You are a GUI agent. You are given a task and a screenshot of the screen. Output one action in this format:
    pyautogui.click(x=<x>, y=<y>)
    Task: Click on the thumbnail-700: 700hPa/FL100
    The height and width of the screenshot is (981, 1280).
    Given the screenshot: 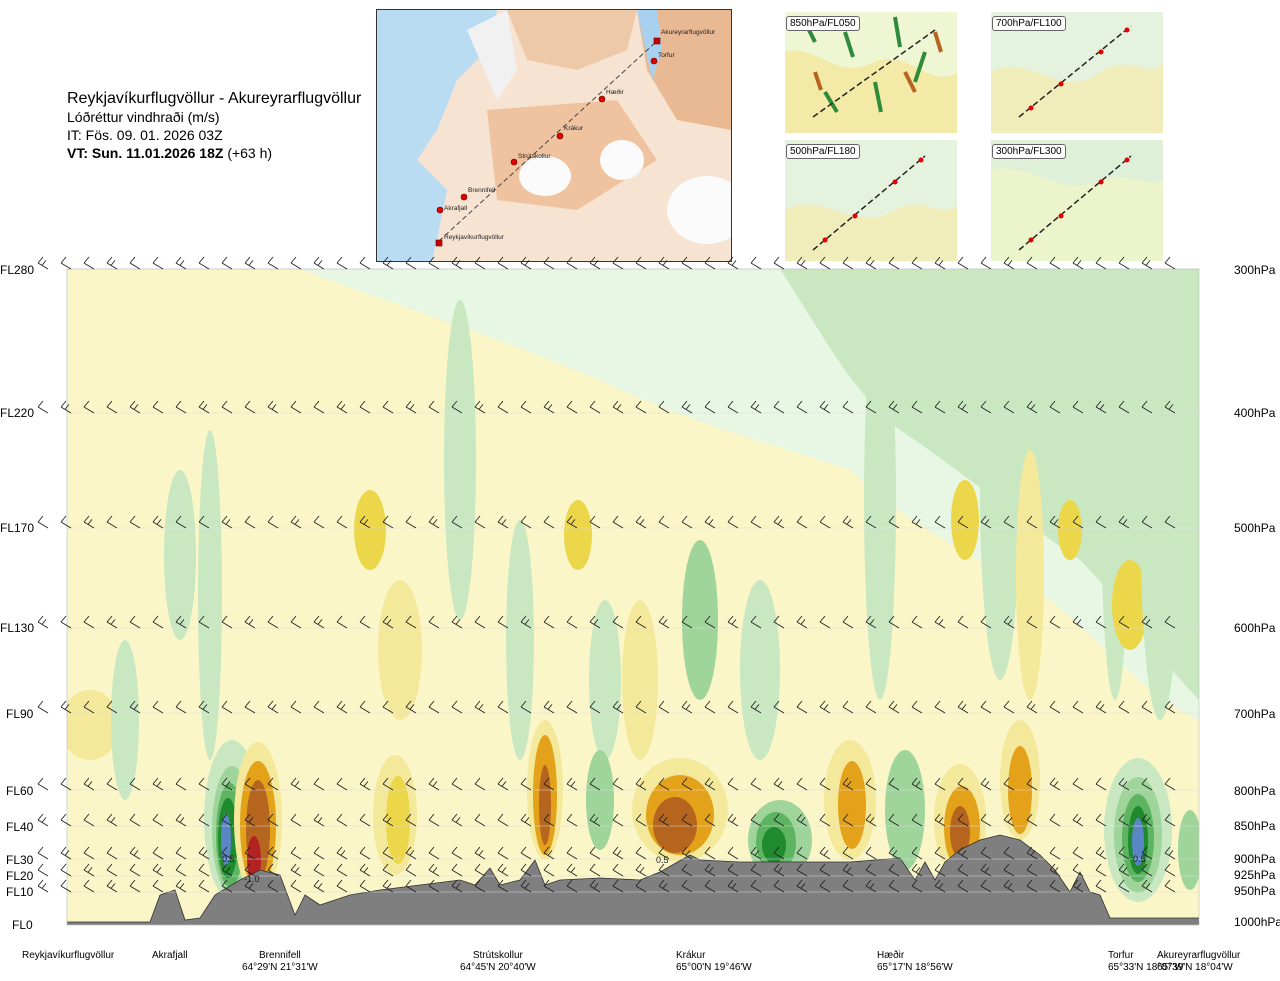 What is the action you would take?
    pyautogui.click(x=1077, y=72)
    